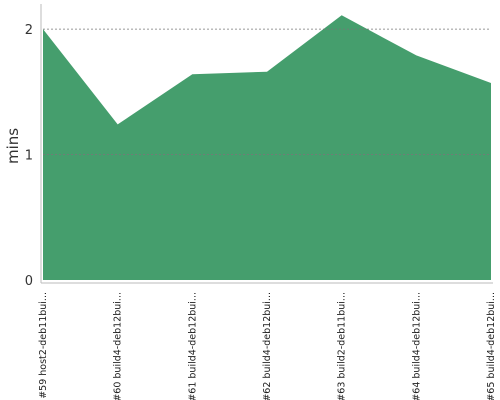  What do you see at coordinates (29, 281) in the screenshot?
I see `y-tick-label: 0` at bounding box center [29, 281].